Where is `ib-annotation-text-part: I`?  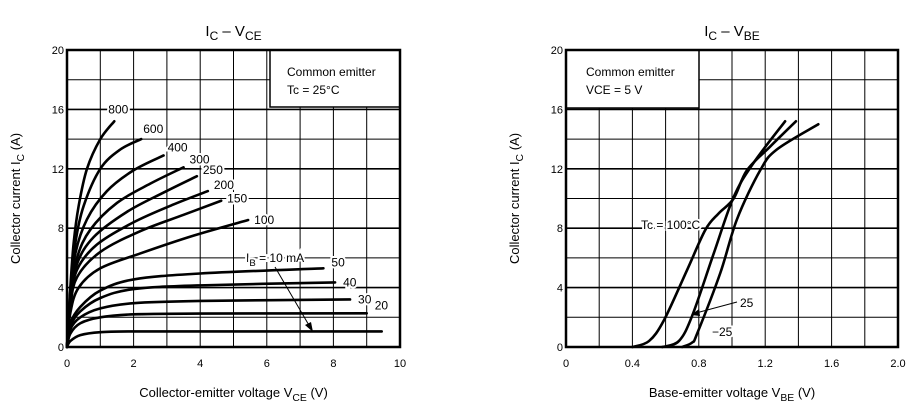
ib-annotation-text-part: I is located at coordinates (247, 258).